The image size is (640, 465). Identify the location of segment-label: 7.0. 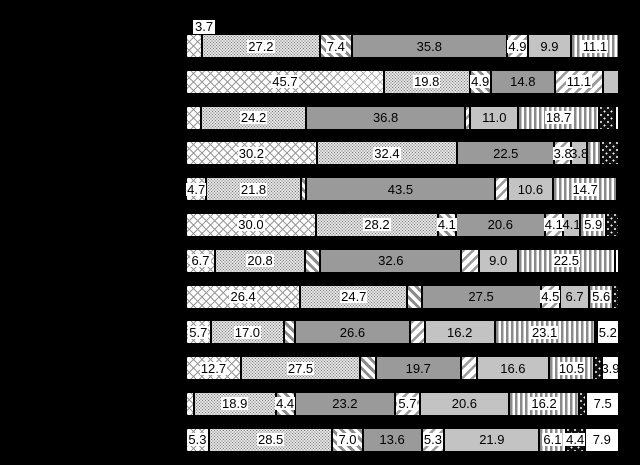
(347, 440).